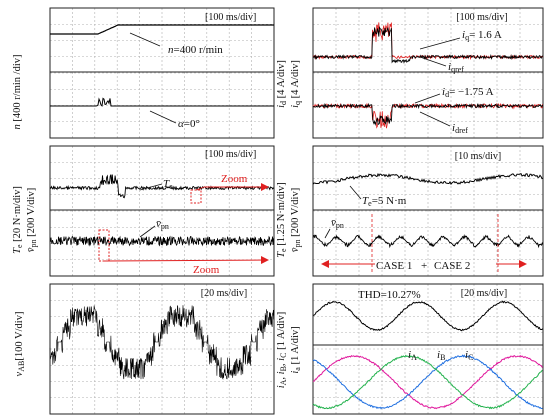  What do you see at coordinates (427, 114) in the screenshot?
I see `trace-id` at bounding box center [427, 114].